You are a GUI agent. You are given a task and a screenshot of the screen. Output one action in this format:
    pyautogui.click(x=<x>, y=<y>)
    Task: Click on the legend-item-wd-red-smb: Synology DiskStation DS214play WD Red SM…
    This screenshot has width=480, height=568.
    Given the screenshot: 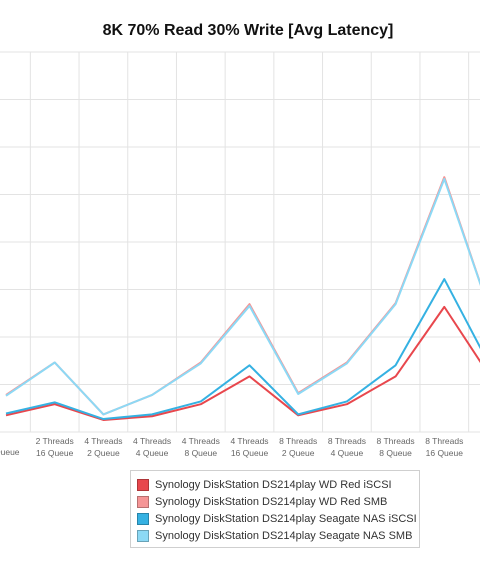 What is the action you would take?
    pyautogui.click(x=262, y=502)
    